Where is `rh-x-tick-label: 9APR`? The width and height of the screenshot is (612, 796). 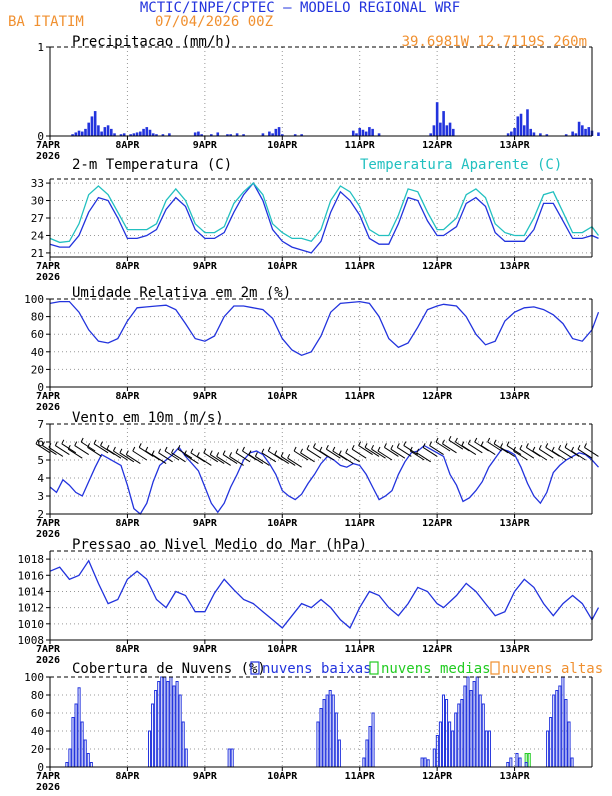 rh-x-tick-label: 9APR is located at coordinates (205, 396).